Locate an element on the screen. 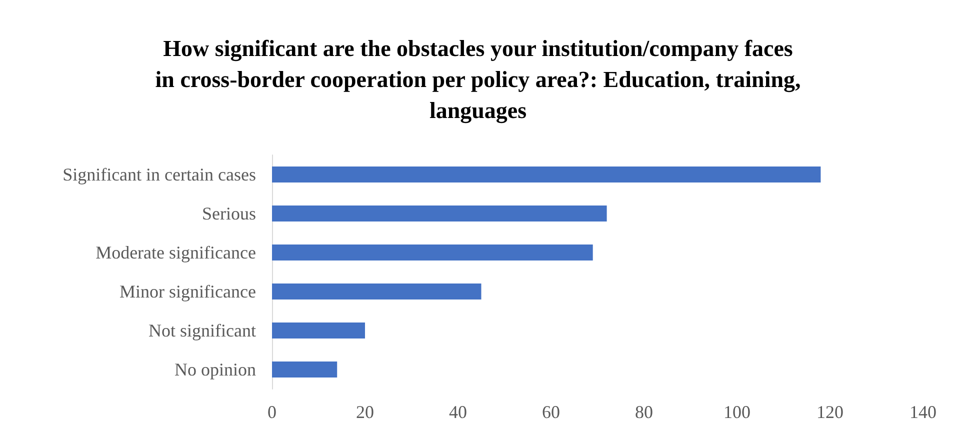 Image resolution: width=956 pixels, height=439 pixels. chart-title: How significant are the obstacles your institution/company faces in cross-border cooperation per policy area?: Education, training, languages is located at coordinates (478, 80).